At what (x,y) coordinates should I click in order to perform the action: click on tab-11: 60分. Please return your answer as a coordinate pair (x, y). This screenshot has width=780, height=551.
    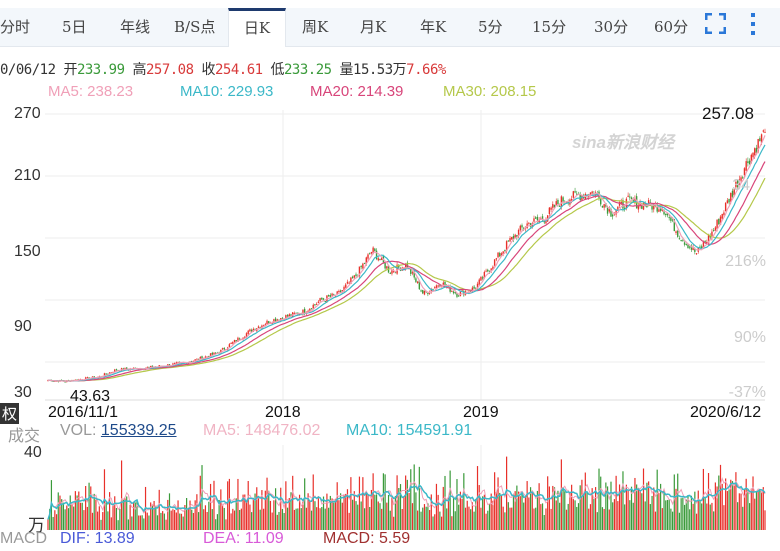
    Looking at the image, I should click on (671, 27).